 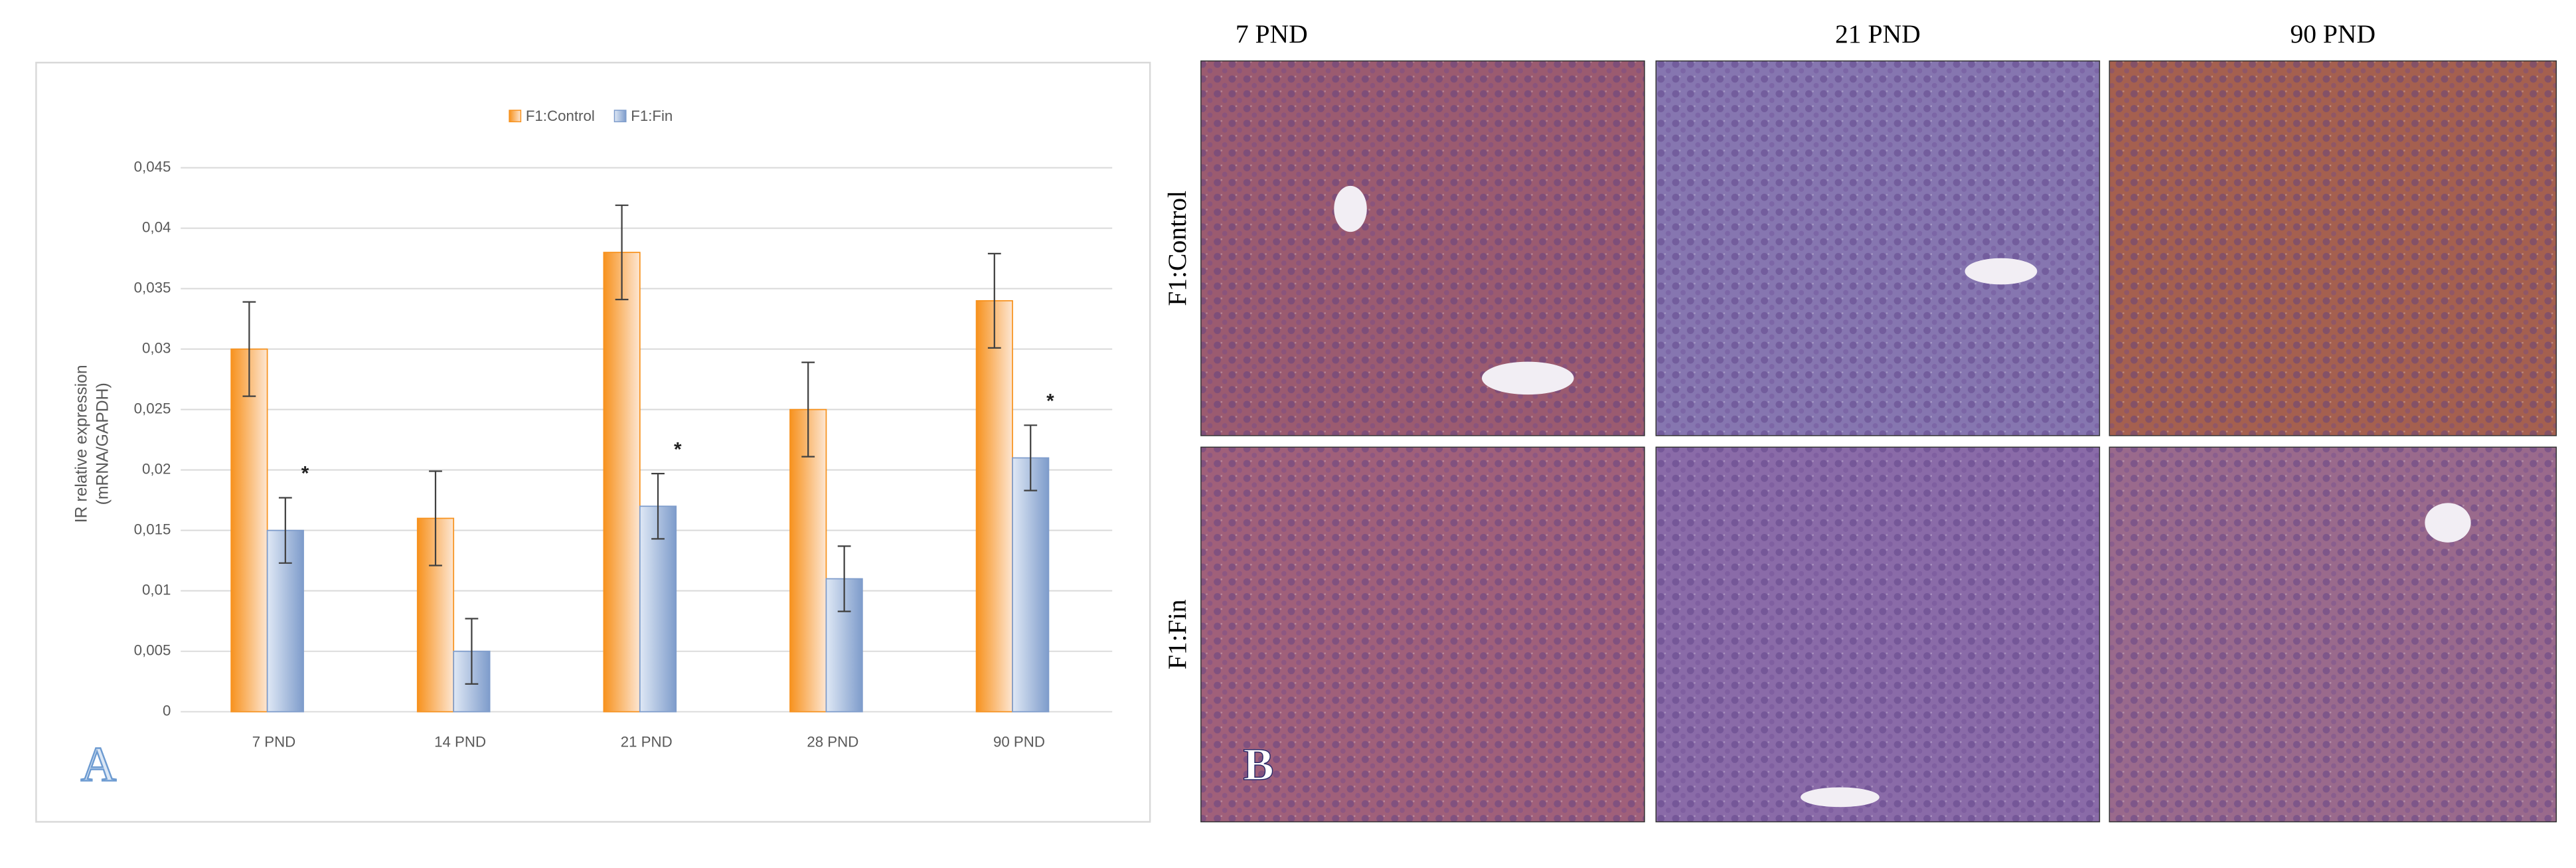 What do you see at coordinates (1177, 249) in the screenshot?
I see `row-label: F1:Control` at bounding box center [1177, 249].